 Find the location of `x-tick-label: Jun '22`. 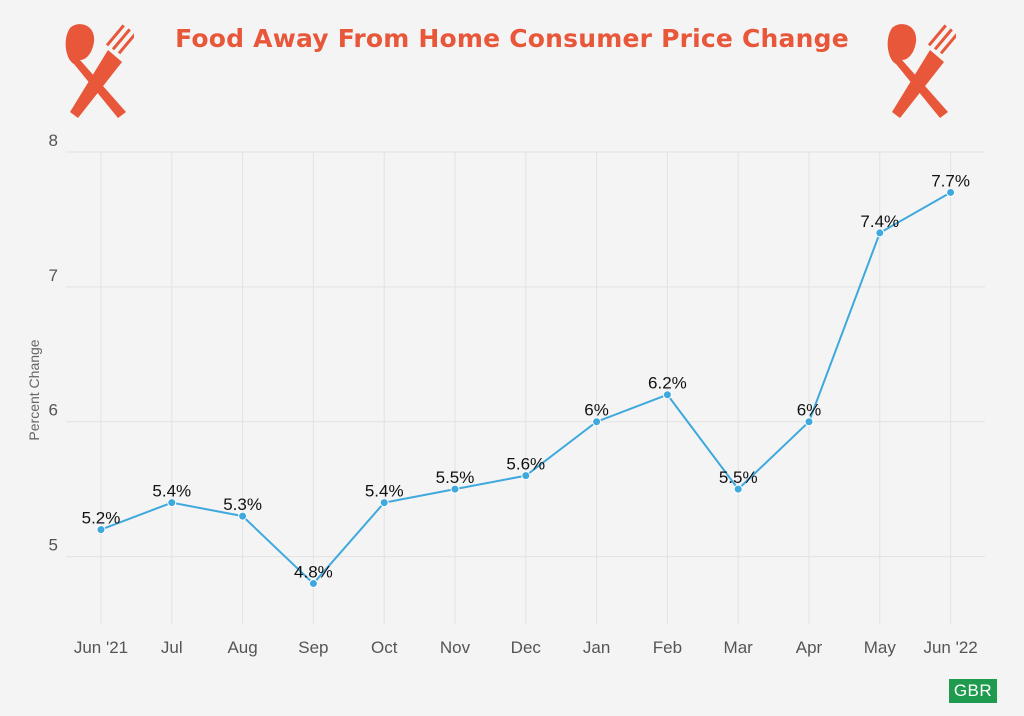

x-tick-label: Jun '22 is located at coordinates (950, 647).